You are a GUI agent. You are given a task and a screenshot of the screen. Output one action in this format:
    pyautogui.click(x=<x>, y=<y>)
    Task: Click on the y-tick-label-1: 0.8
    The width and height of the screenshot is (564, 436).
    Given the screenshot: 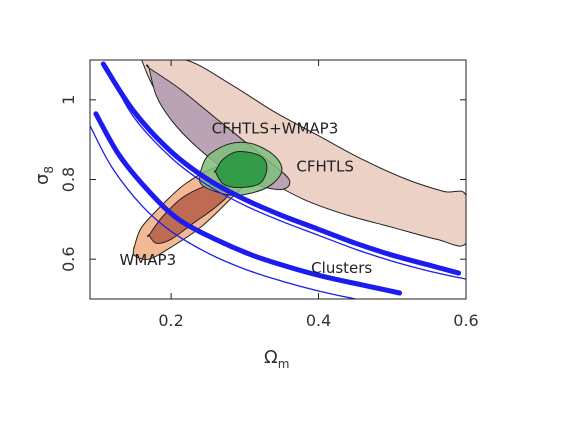 What is the action you would take?
    pyautogui.click(x=68, y=179)
    